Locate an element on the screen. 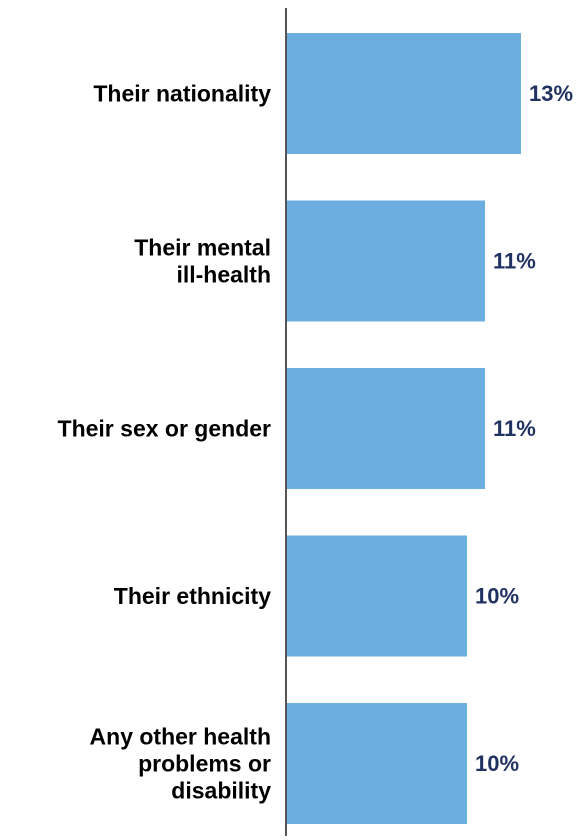 This screenshot has width=585, height=840. category-label: Their ethnicity is located at coordinates (192, 596).